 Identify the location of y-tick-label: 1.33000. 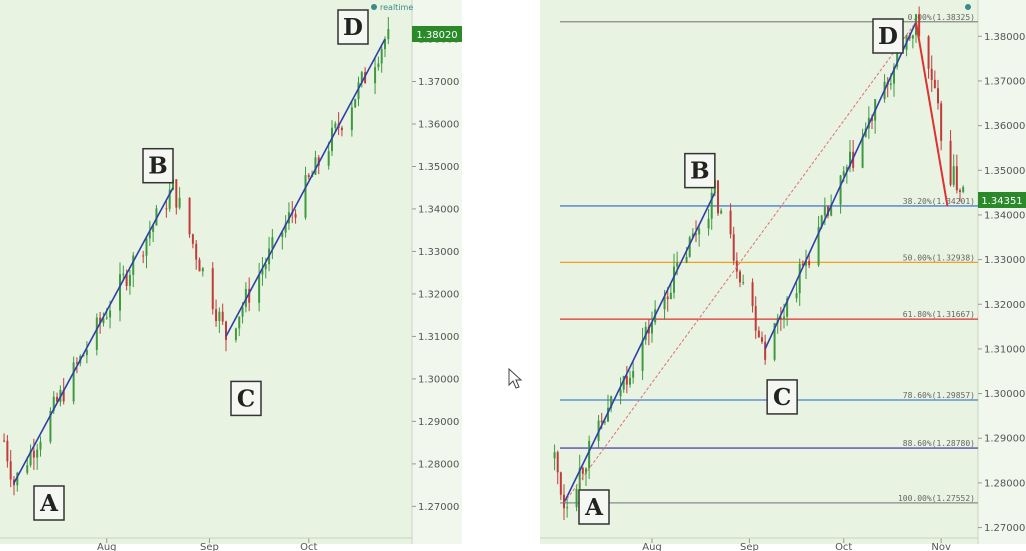
(1004, 260).